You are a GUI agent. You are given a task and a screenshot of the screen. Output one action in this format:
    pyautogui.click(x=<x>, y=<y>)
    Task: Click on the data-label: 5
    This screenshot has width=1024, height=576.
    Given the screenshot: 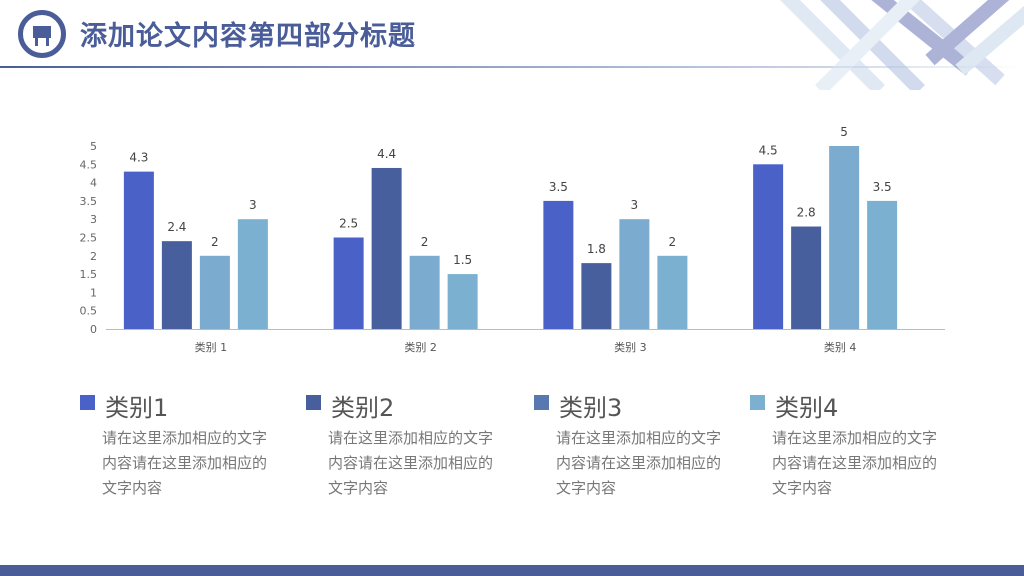 What is the action you would take?
    pyautogui.click(x=844, y=132)
    